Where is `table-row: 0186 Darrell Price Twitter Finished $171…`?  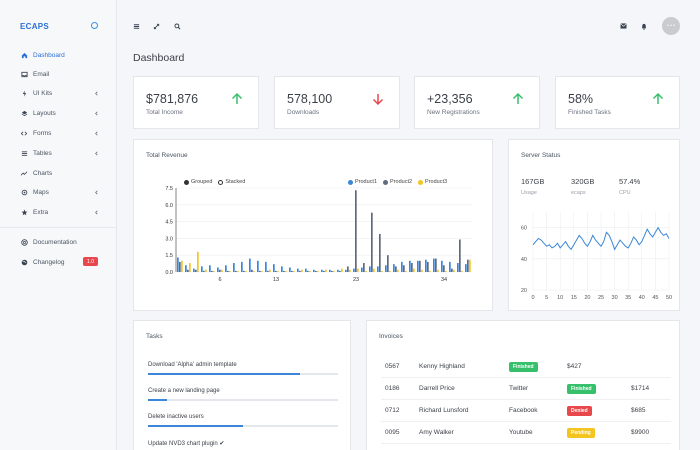
table-row: 0186 Darrell Price Twitter Finished $171… is located at coordinates (526, 389).